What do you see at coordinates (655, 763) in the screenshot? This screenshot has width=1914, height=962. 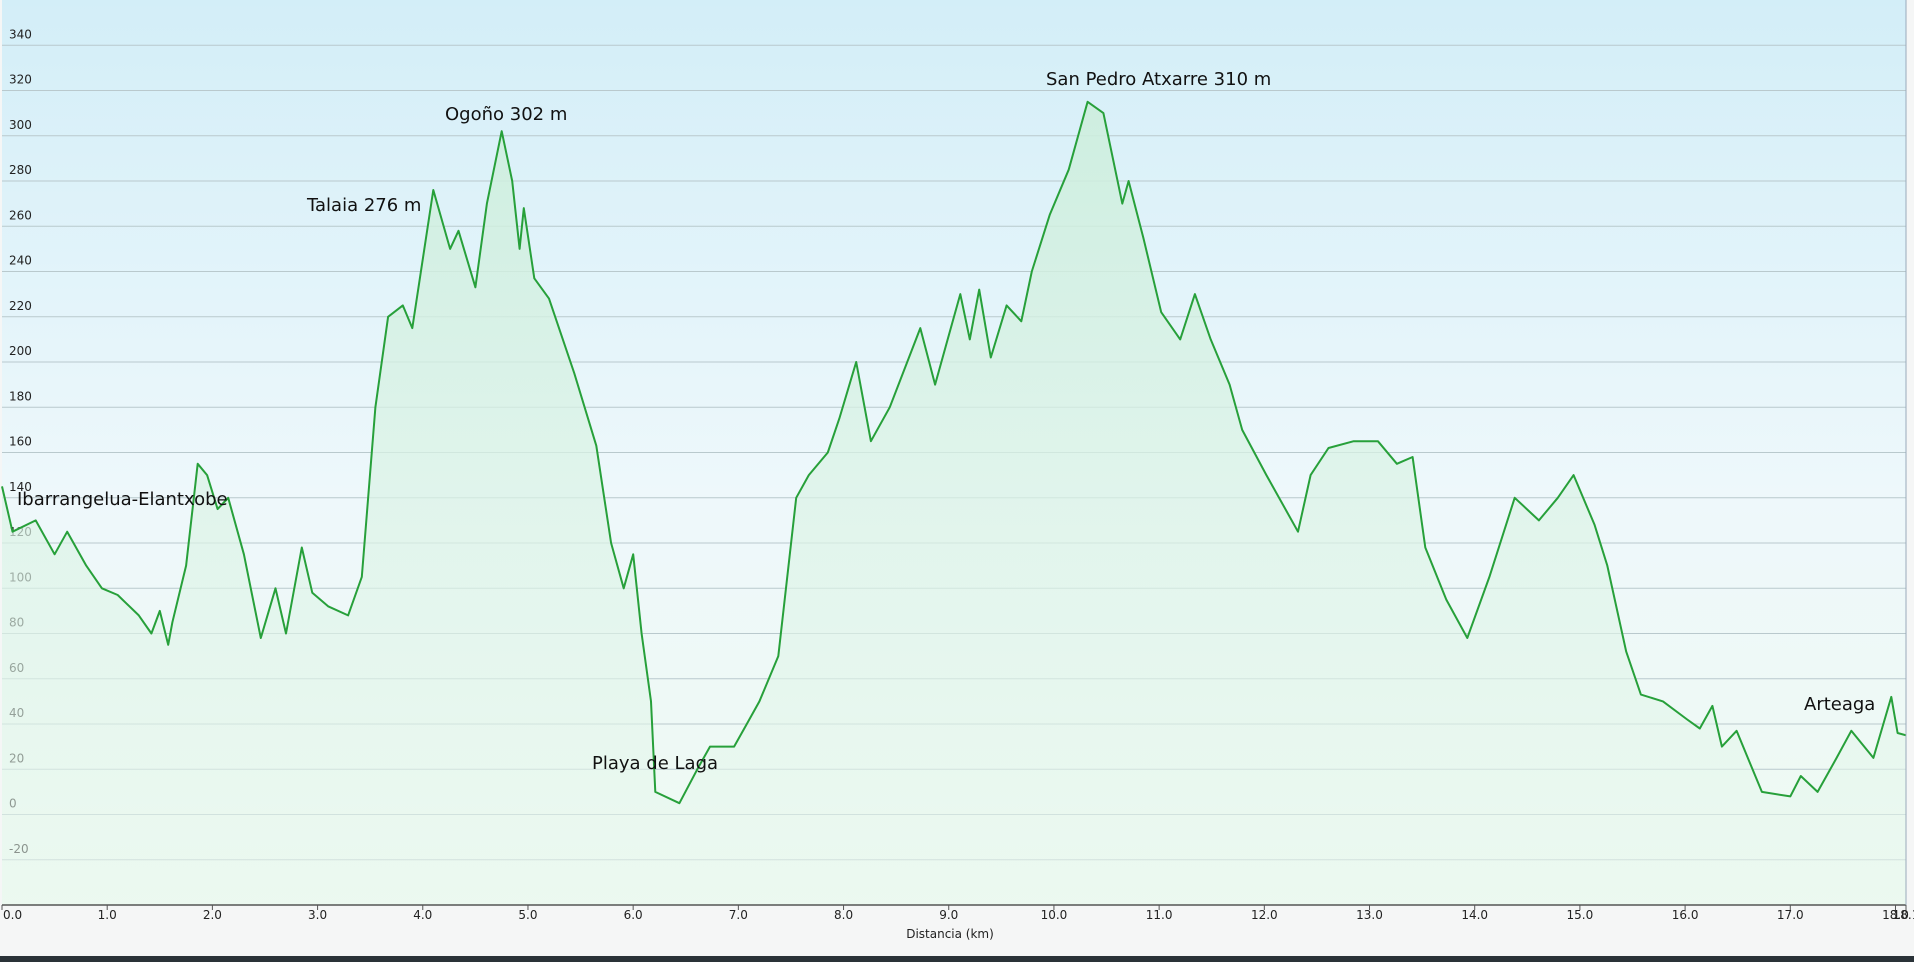 I see `annotation: Playa de Laga` at bounding box center [655, 763].